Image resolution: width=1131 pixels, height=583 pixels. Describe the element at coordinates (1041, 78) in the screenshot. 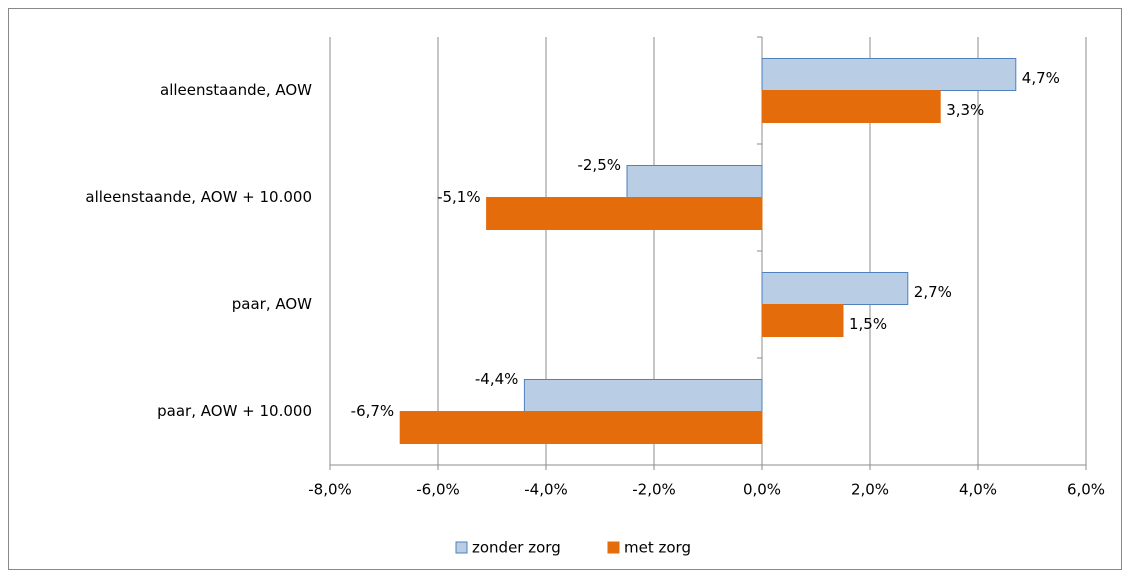

I see `value-label: 4,7%` at that location.